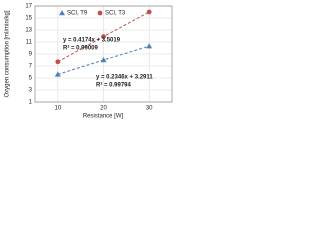 This screenshot has width=320, height=240. Describe the element at coordinates (124, 78) in the screenshot. I see `annotation: y = 0.2346x + 3.2911` at that location.